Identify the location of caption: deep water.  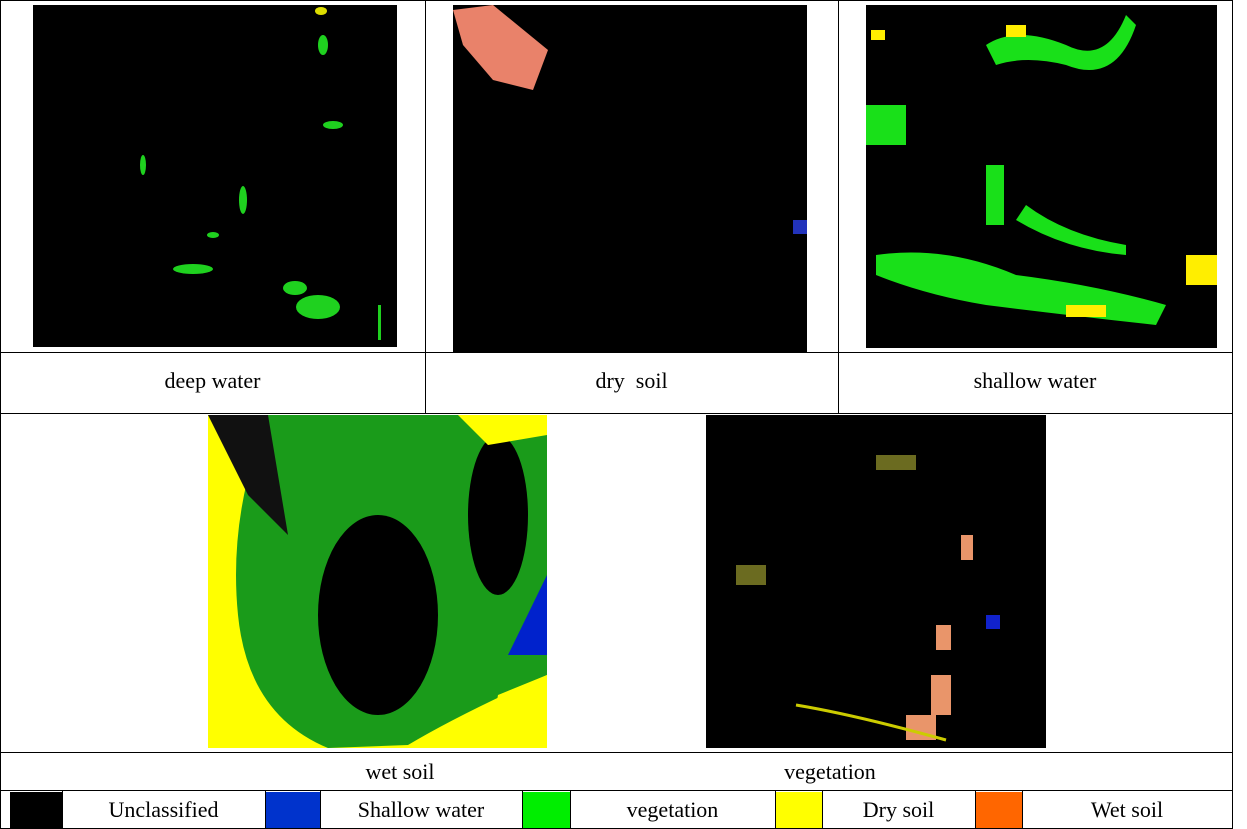
(212, 380).